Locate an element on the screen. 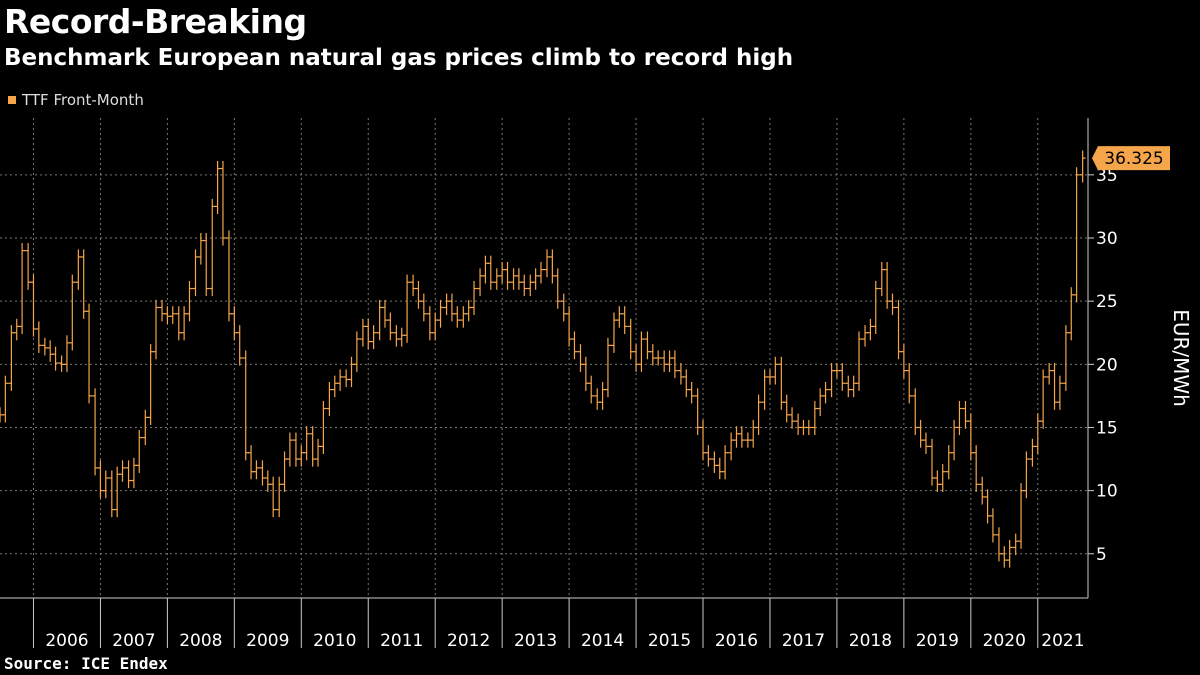 This screenshot has width=1200, height=675. x-tick-label: 2021 is located at coordinates (1062, 641).